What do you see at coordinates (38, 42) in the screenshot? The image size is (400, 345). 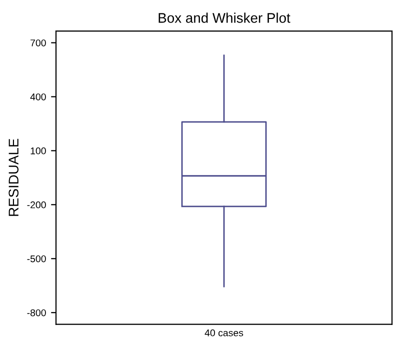 I see `y-tick-label: 700` at bounding box center [38, 42].